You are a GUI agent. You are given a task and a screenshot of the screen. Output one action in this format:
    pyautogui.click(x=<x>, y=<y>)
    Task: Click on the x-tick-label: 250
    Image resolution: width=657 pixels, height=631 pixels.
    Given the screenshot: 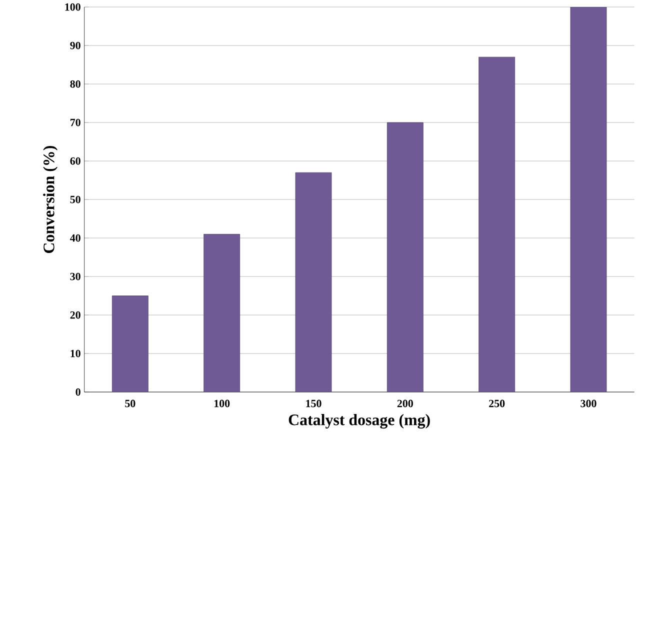 What is the action you would take?
    pyautogui.click(x=497, y=404)
    